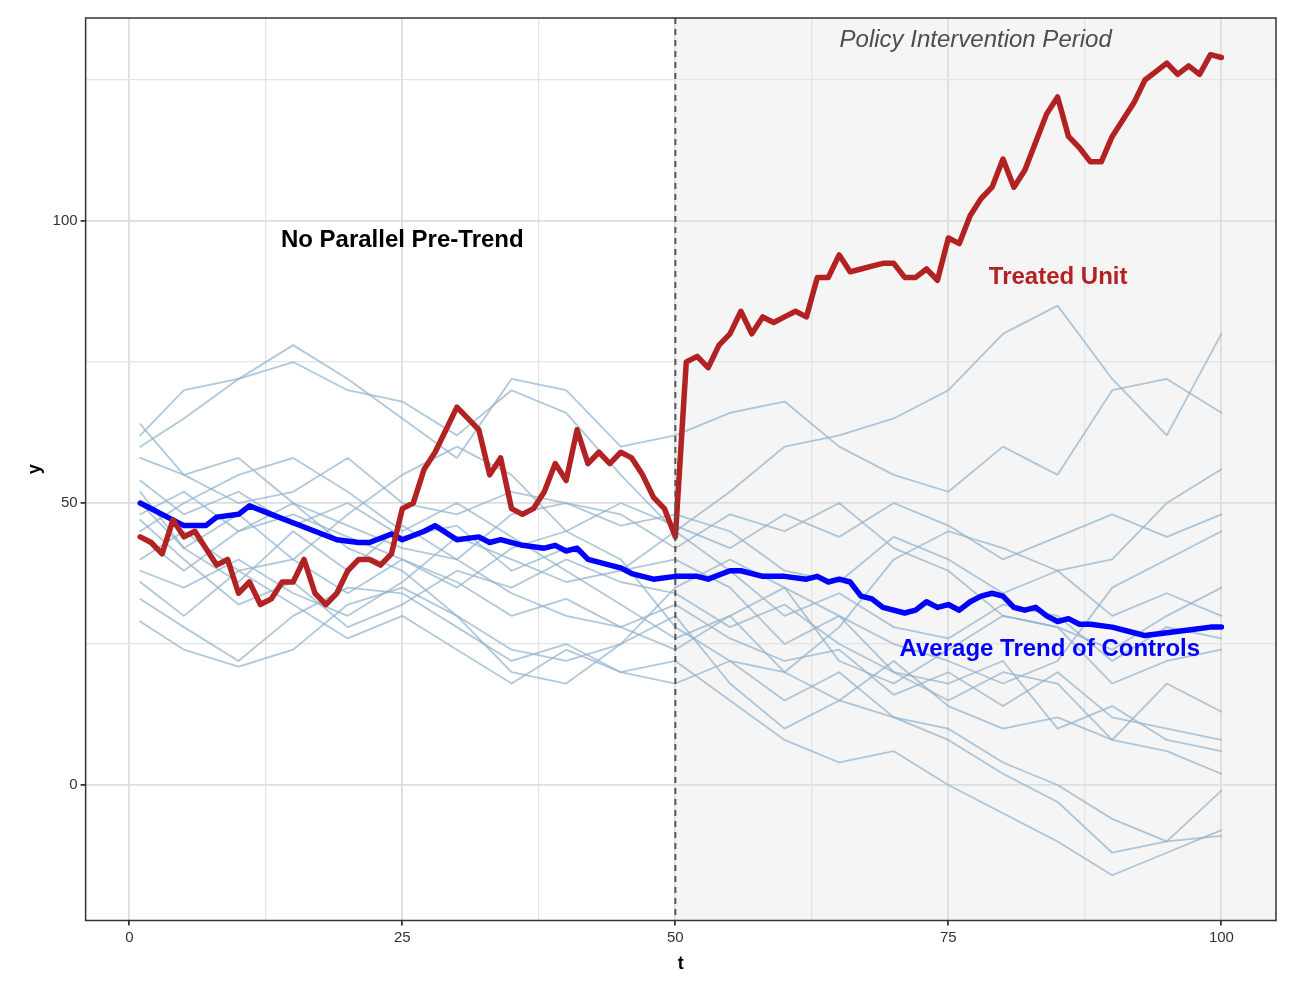 The width and height of the screenshot is (1294, 987). I want to click on x-tick-label: 100, so click(1221, 936).